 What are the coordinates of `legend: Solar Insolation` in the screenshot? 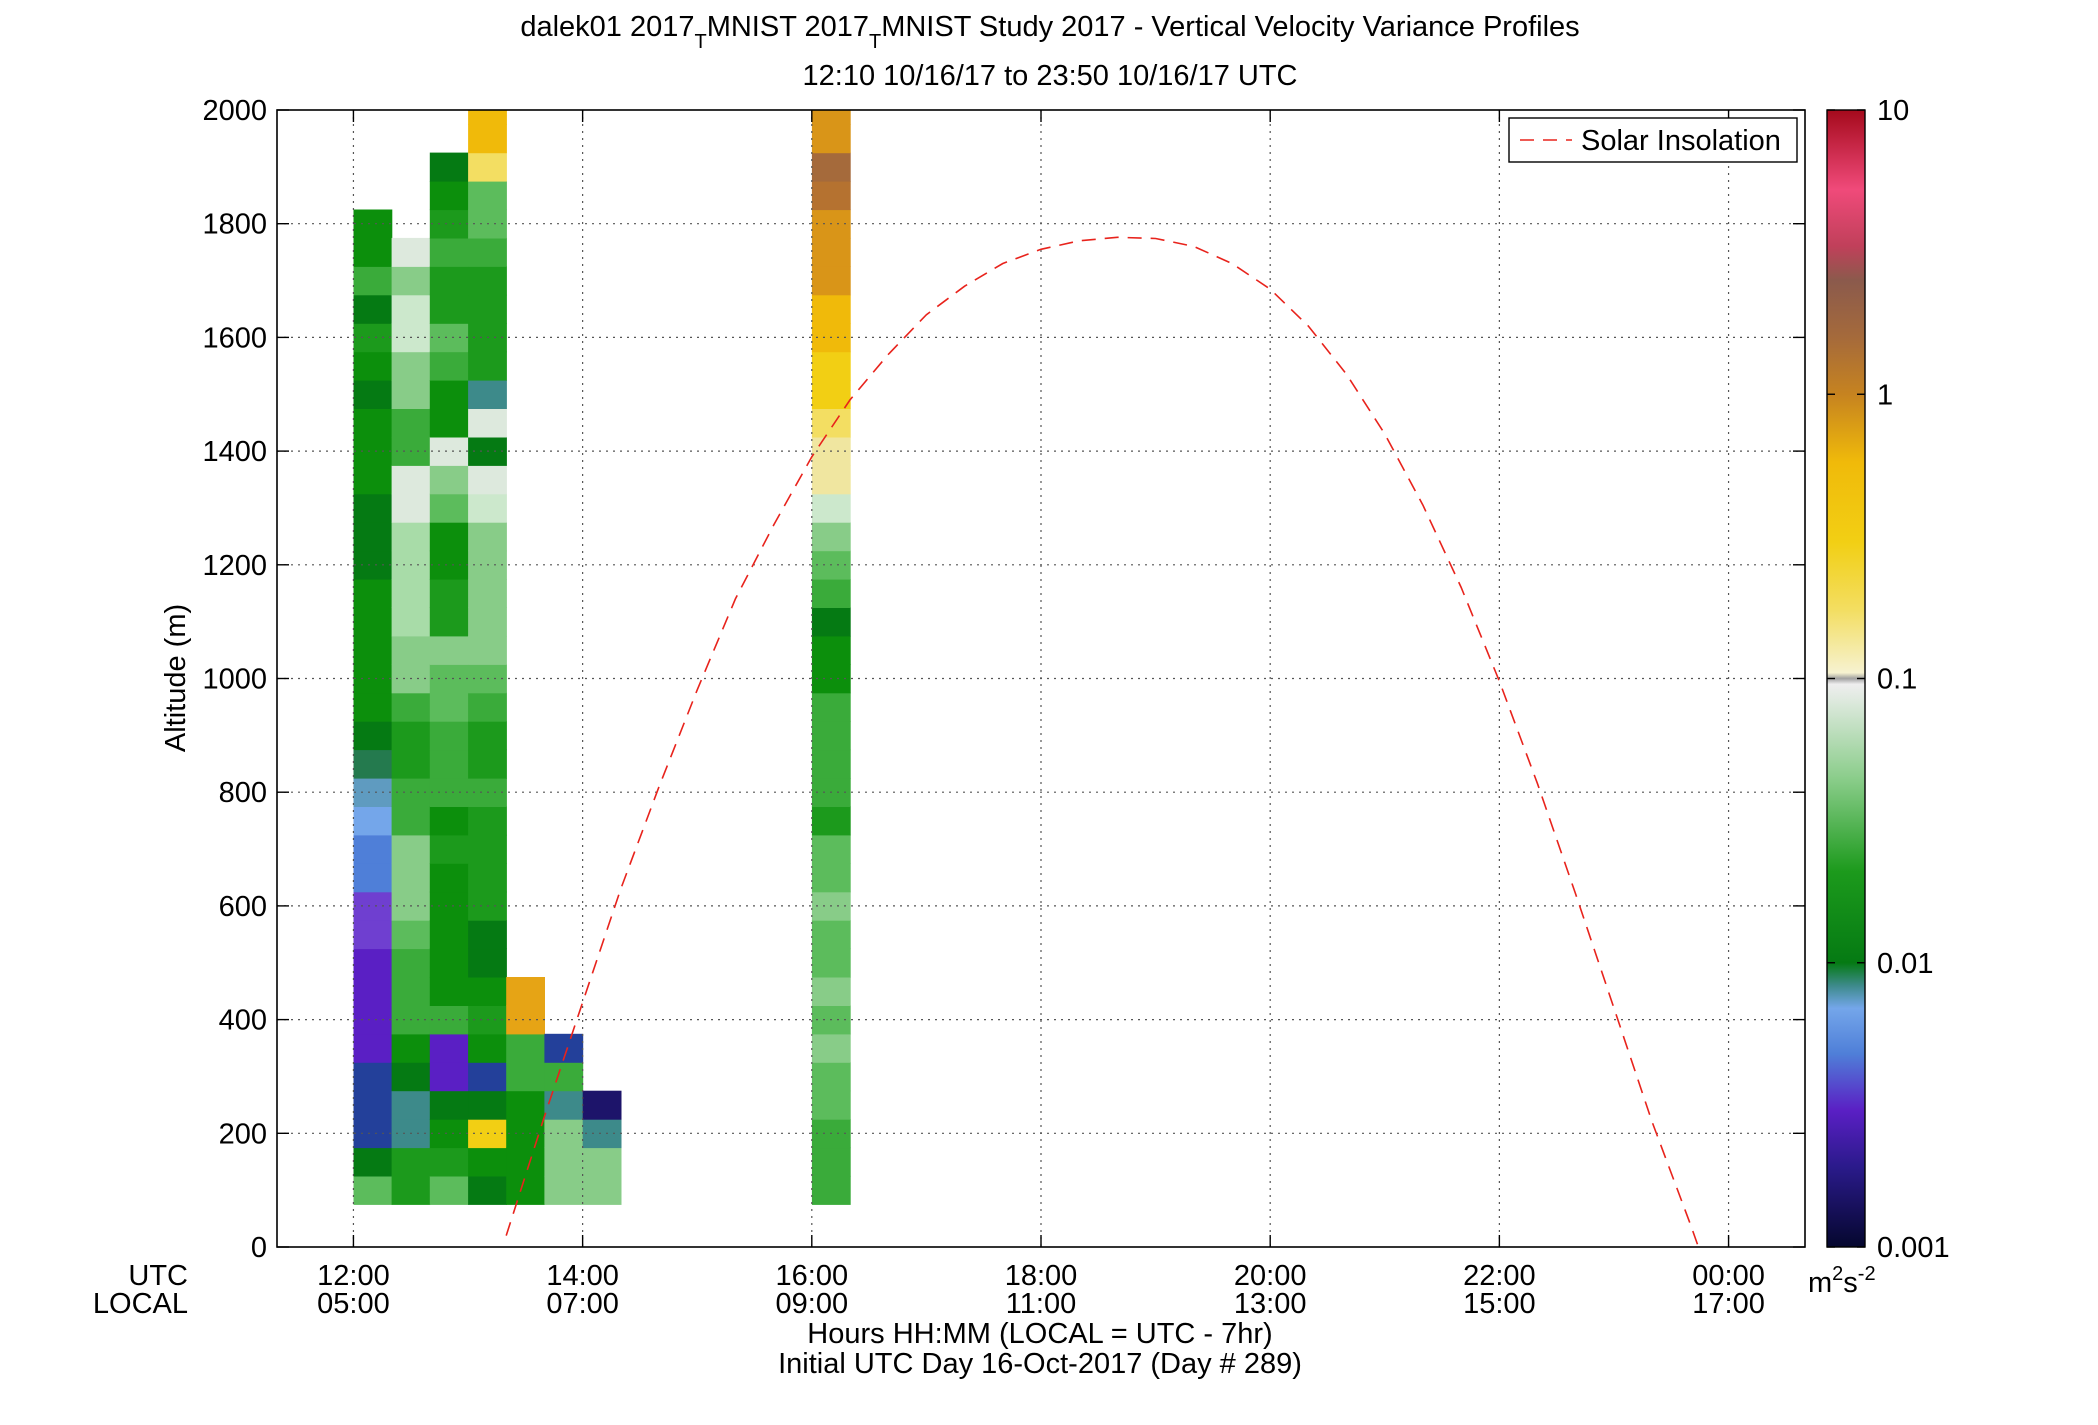 It's located at (1653, 140).